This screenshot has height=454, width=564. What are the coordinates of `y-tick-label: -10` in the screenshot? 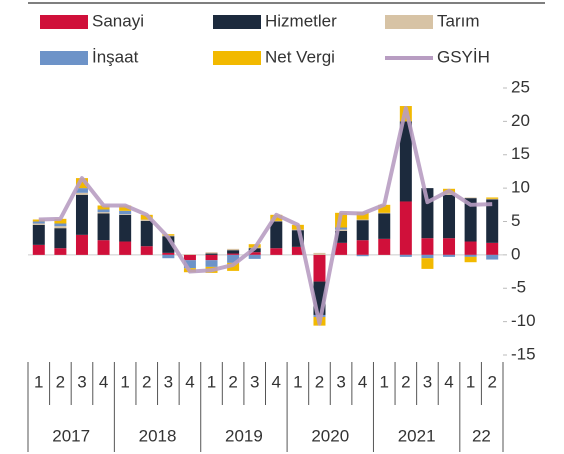 It's located at (523, 320).